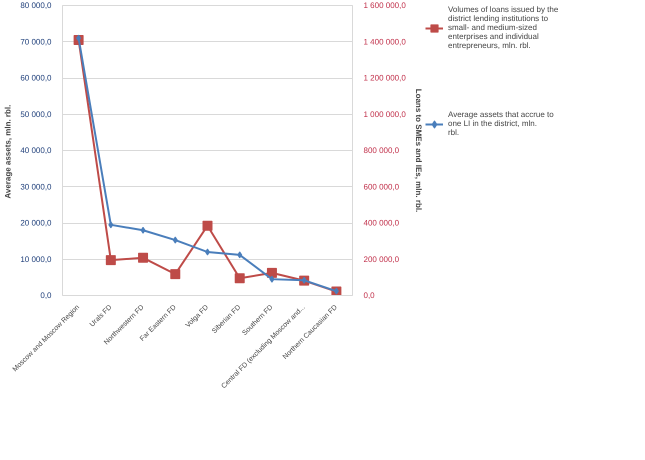 The width and height of the screenshot is (645, 460). I want to click on y2-tick-label: 0,0, so click(370, 295).